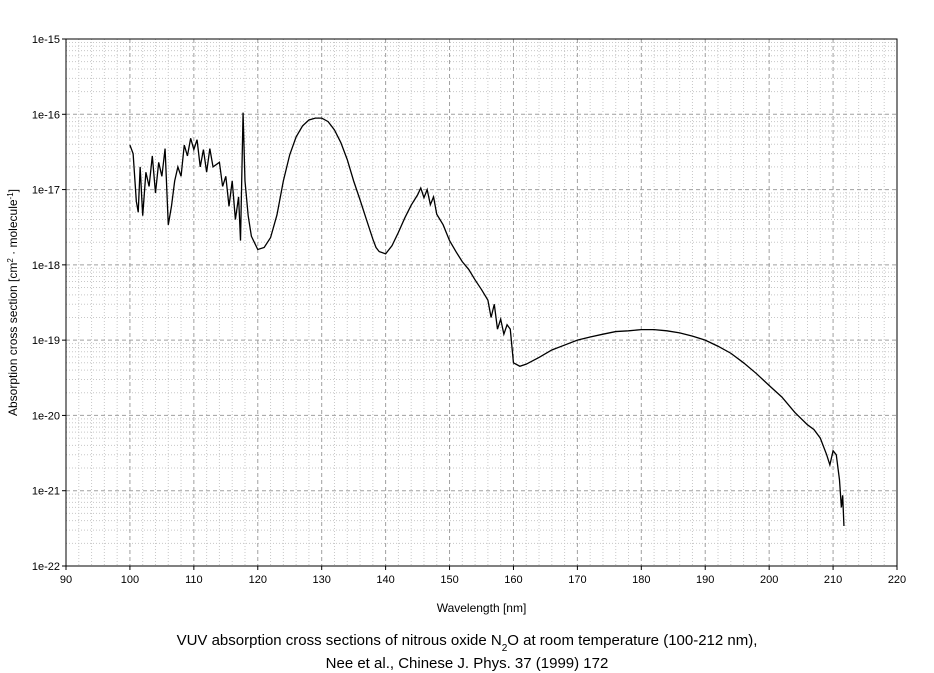  Describe the element at coordinates (513, 580) in the screenshot. I see `x-tick-label: 160` at that location.